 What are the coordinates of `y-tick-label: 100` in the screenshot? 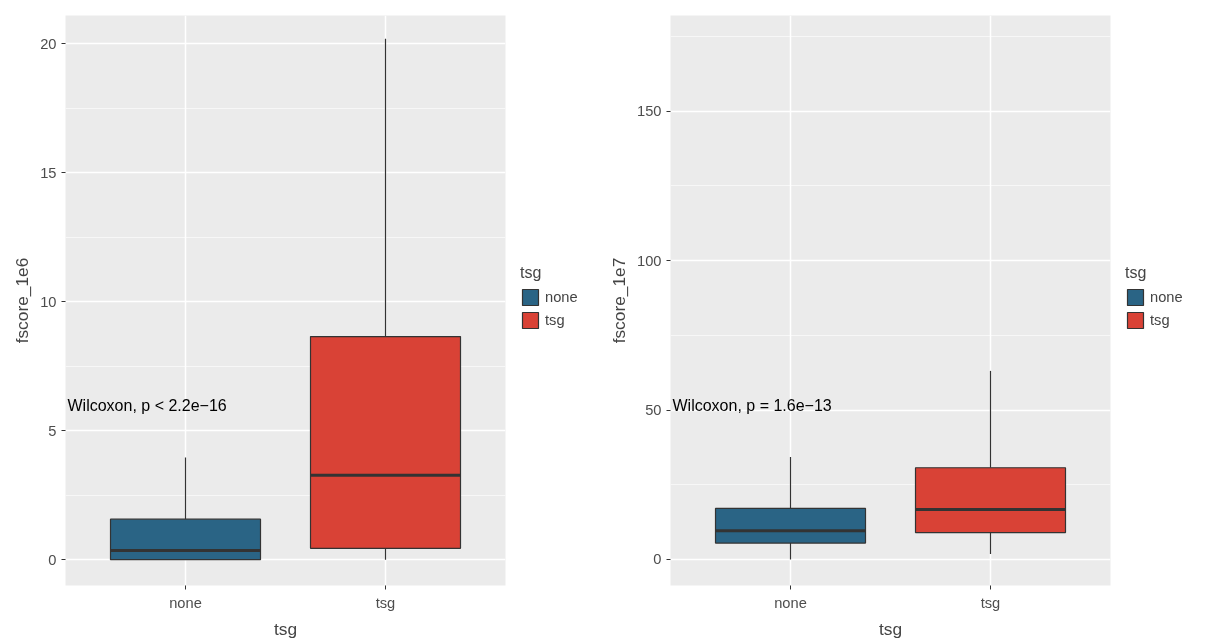 It's located at (649, 260).